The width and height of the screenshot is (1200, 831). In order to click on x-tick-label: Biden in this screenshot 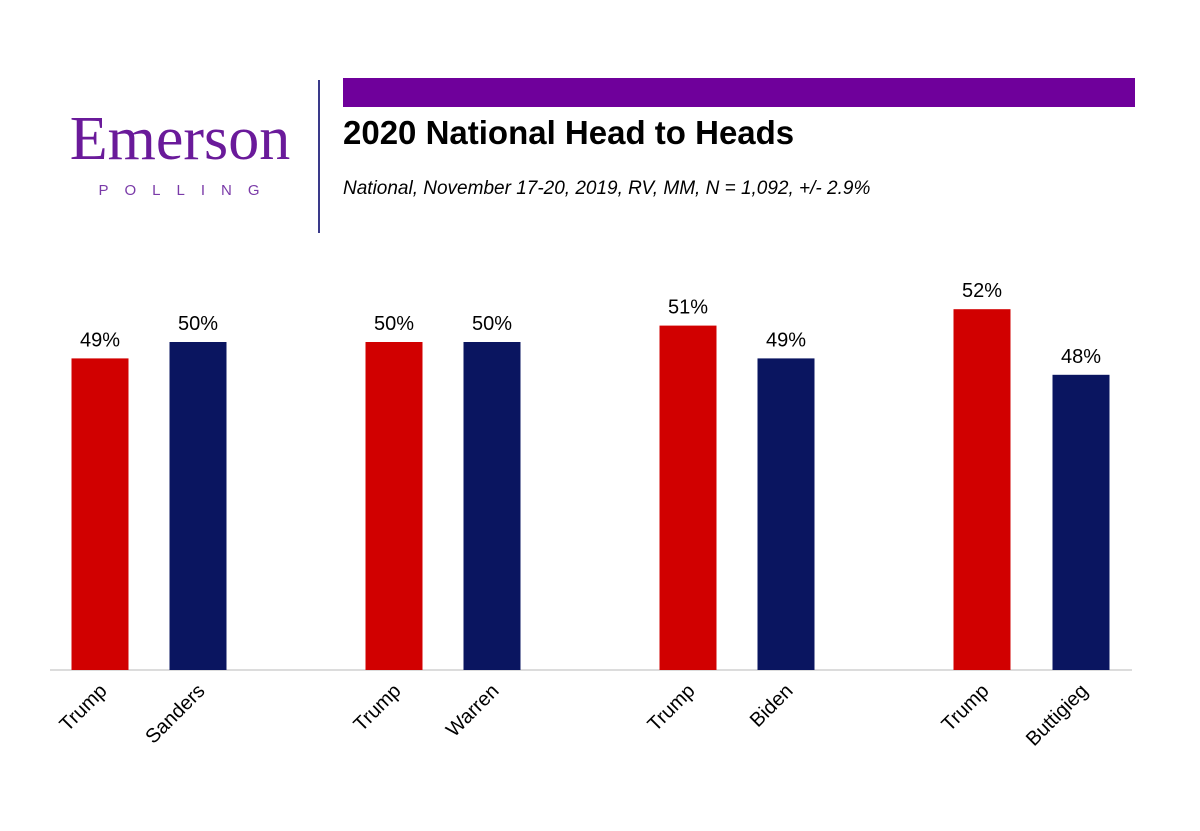, I will do `click(772, 706)`.